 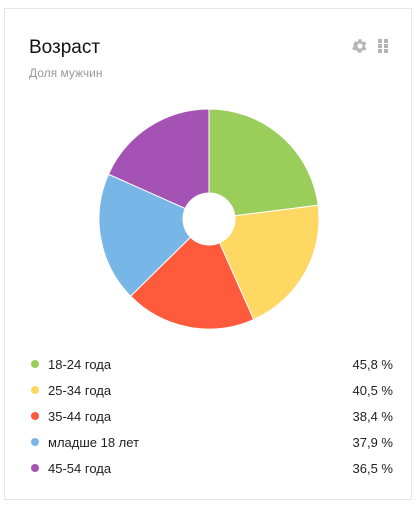 I want to click on legend-item: 25-34 года 40,5 %, so click(x=212, y=390).